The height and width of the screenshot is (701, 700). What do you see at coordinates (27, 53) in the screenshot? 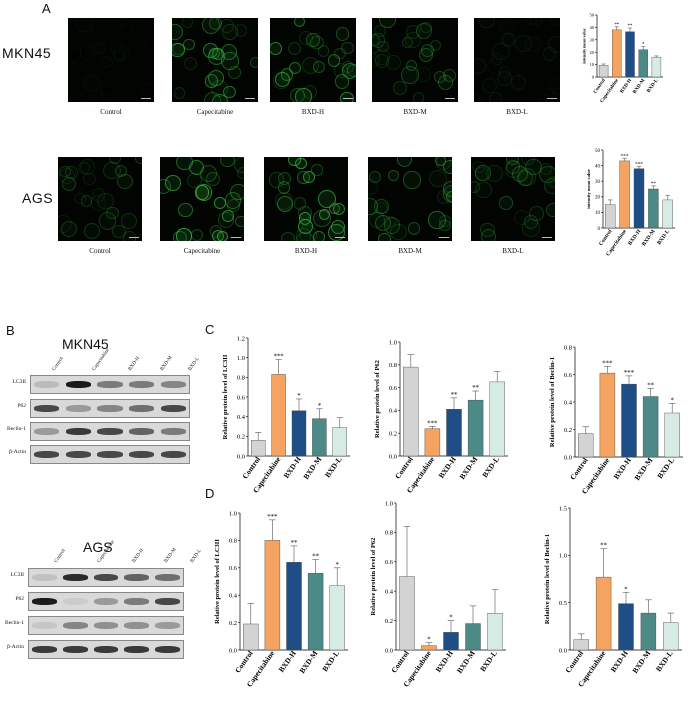
I see `cell-line-label-mkn45: MKN45` at bounding box center [27, 53].